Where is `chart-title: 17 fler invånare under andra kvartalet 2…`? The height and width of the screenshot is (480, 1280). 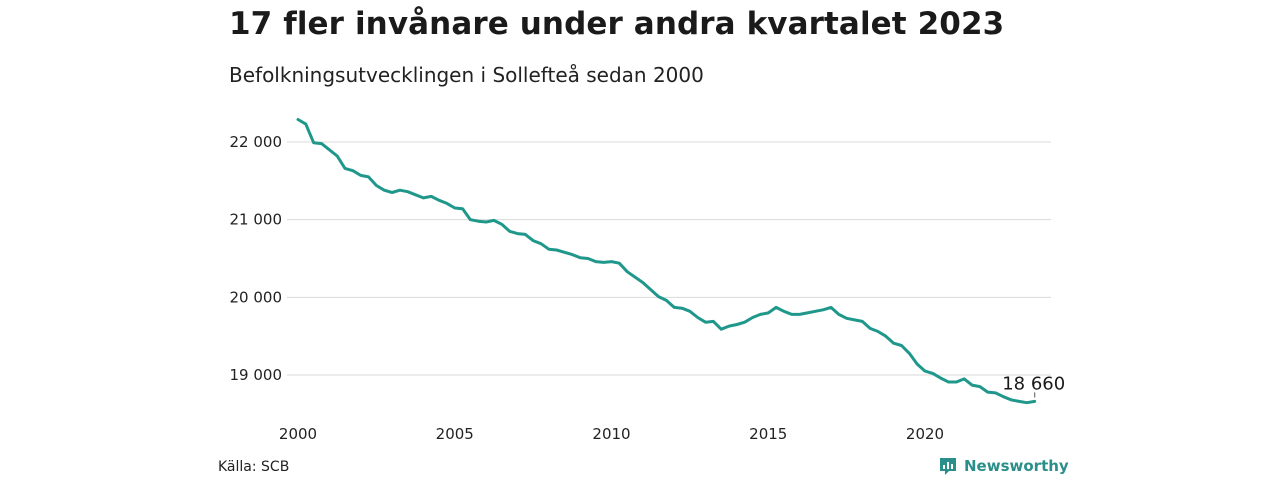 chart-title: 17 fler invånare under andra kvartalet 2… is located at coordinates (617, 24).